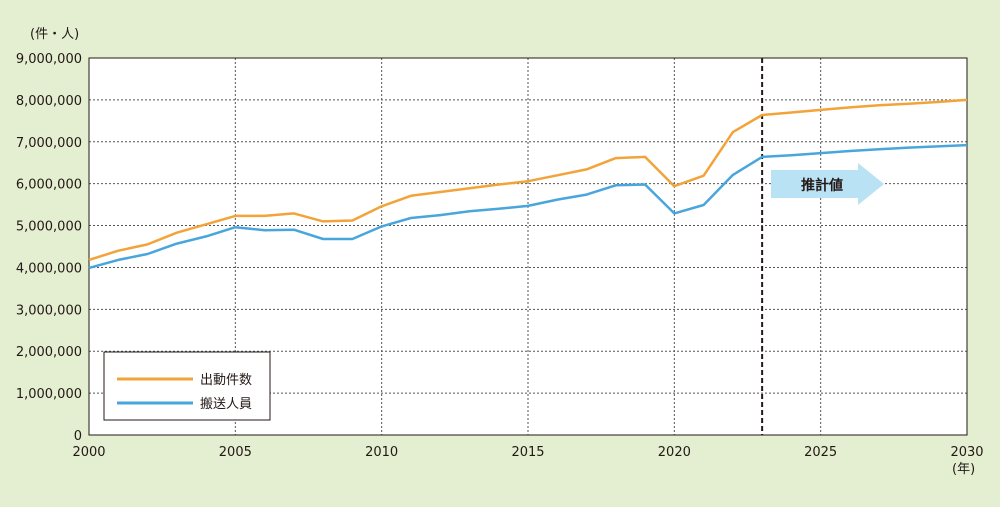 The width and height of the screenshot is (1000, 507). Describe the element at coordinates (49, 59) in the screenshot. I see `y-tick-label: 9,000,000` at that location.